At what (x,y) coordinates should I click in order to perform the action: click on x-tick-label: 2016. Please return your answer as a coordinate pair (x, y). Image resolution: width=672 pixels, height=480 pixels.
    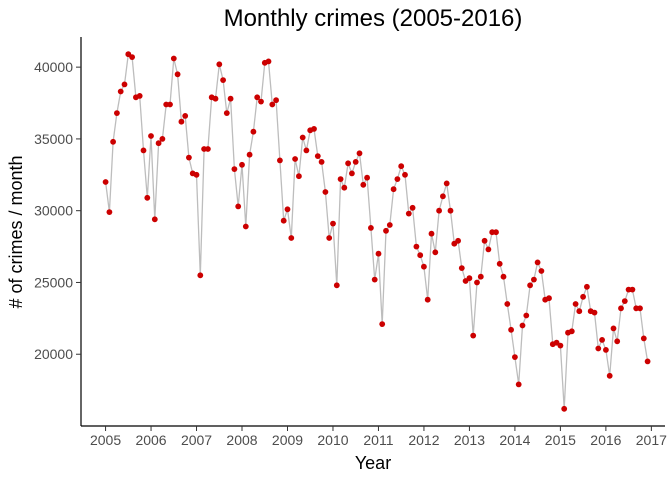
    Looking at the image, I should click on (605, 440).